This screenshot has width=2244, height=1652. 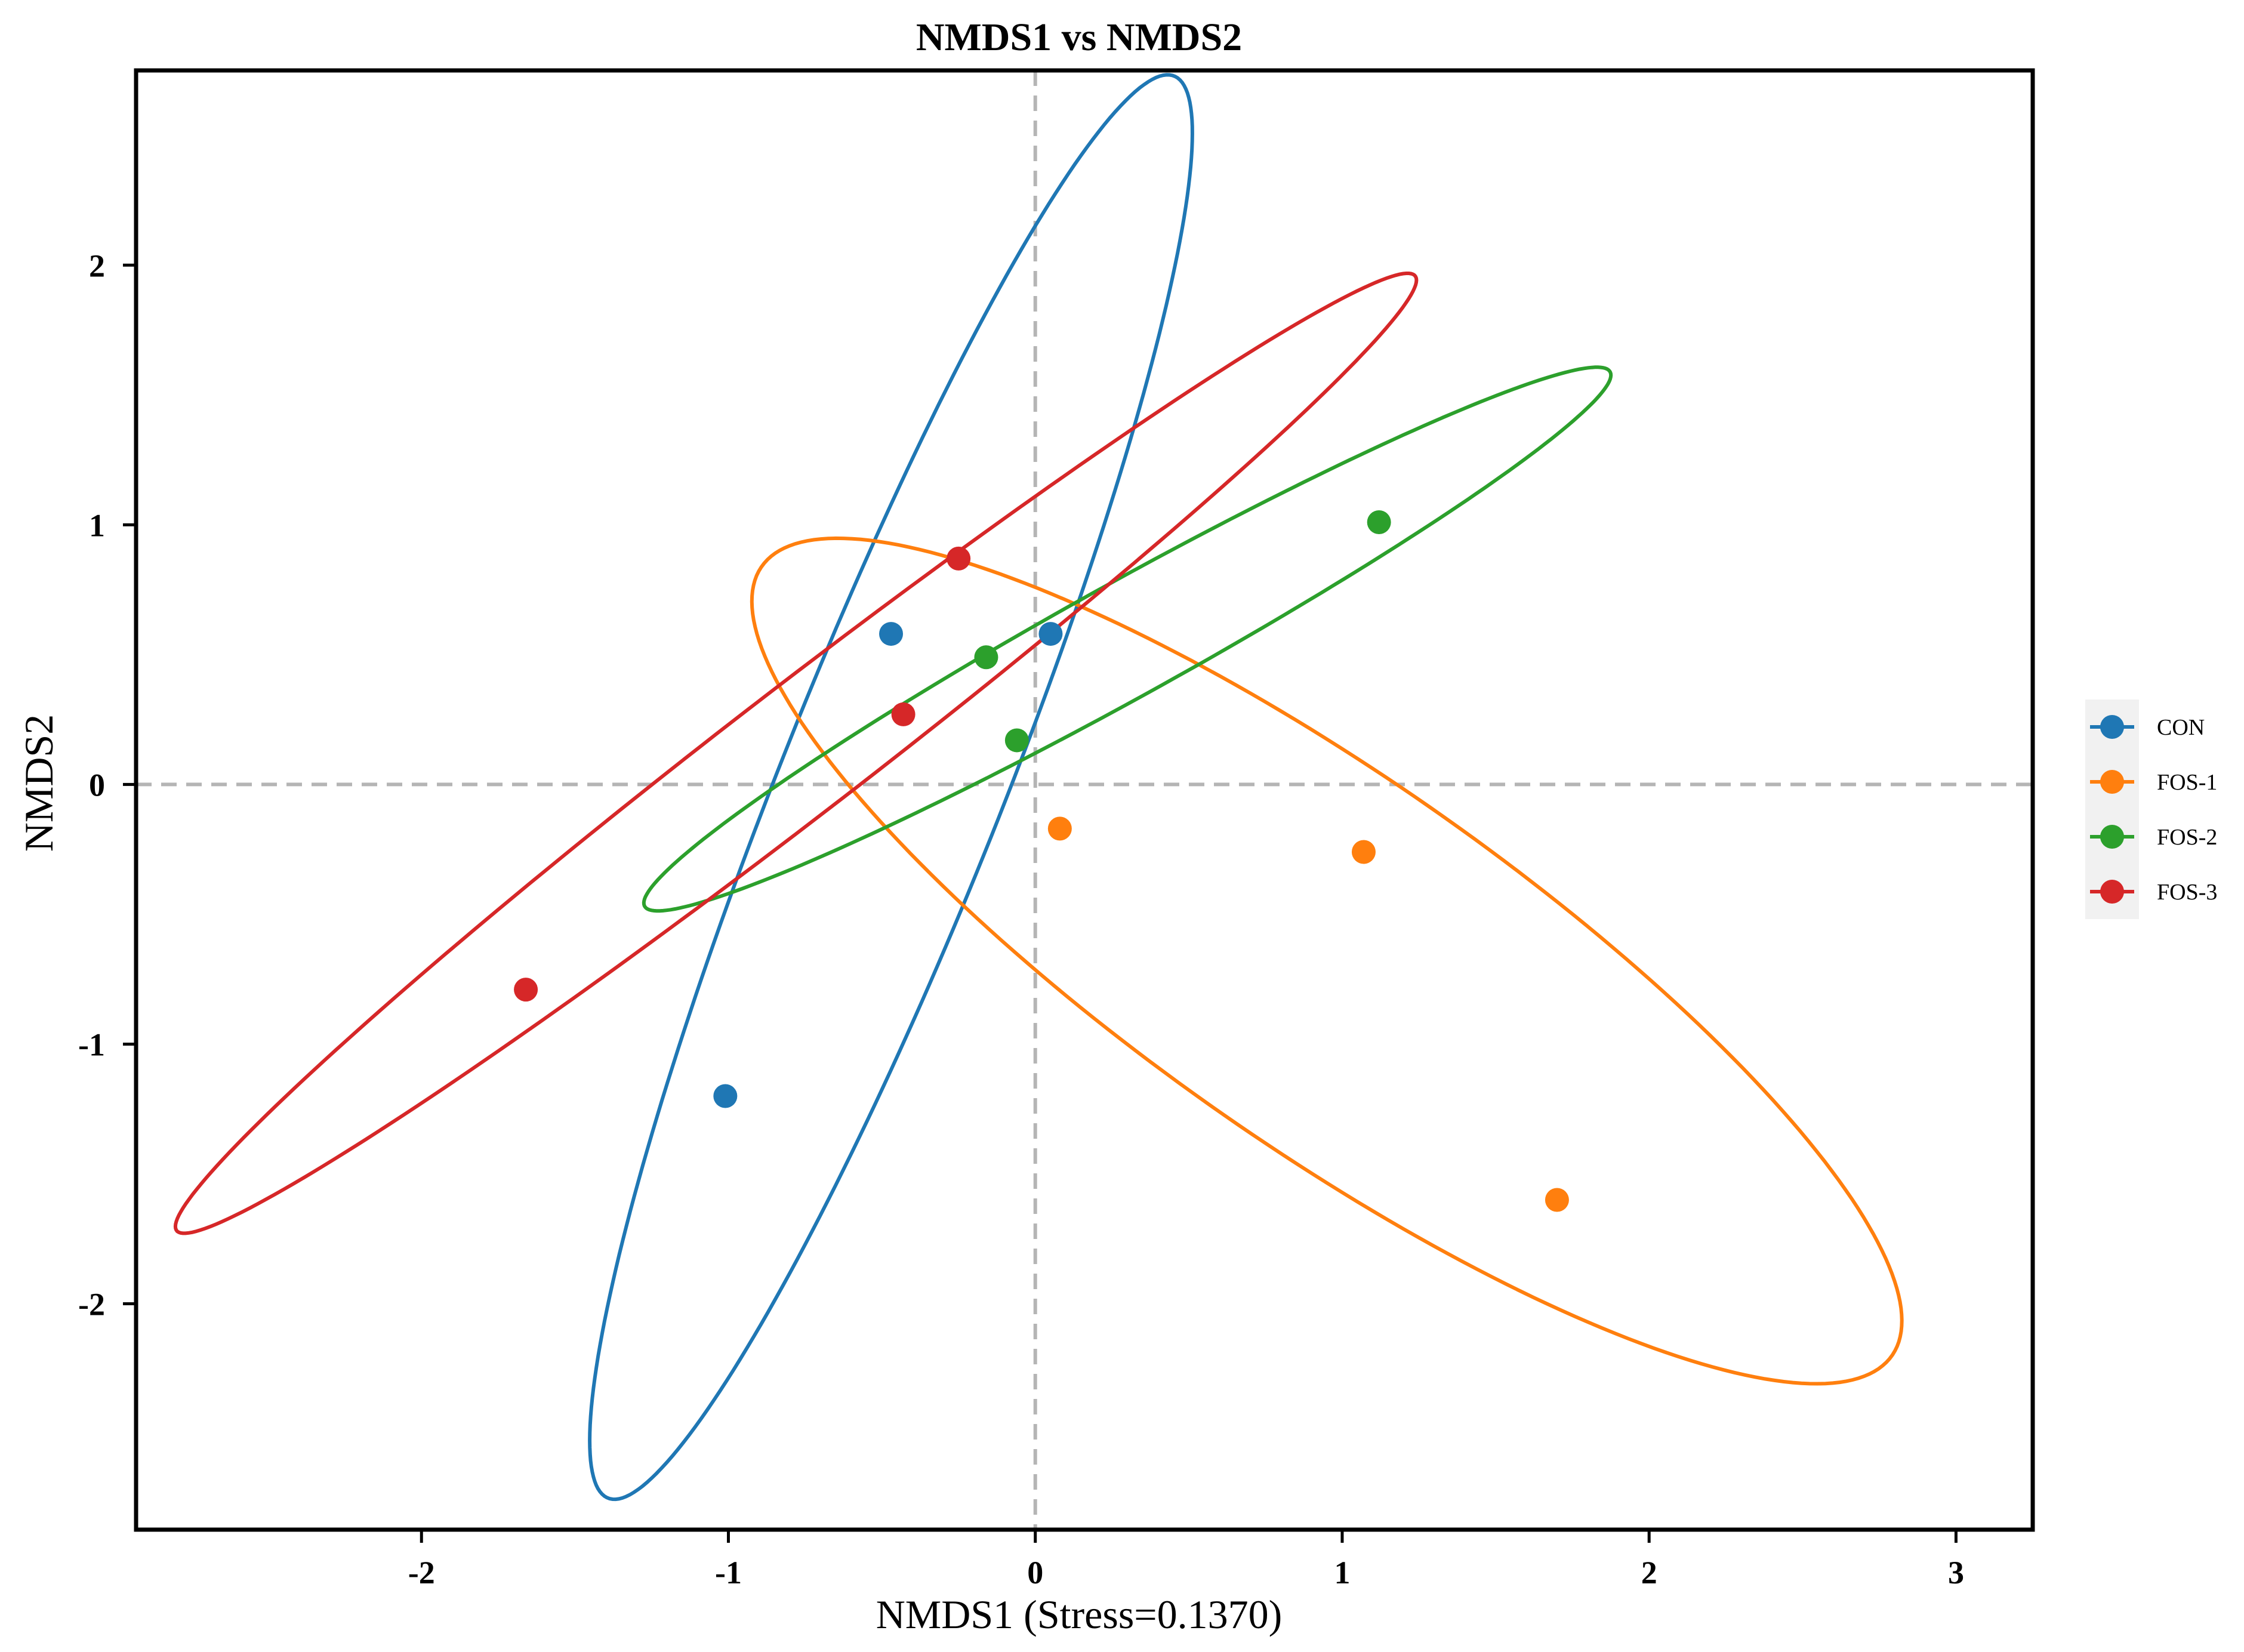 What do you see at coordinates (1079, 1614) in the screenshot?
I see `x-axis-label: NMDS1 (Stress=0.1370)` at bounding box center [1079, 1614].